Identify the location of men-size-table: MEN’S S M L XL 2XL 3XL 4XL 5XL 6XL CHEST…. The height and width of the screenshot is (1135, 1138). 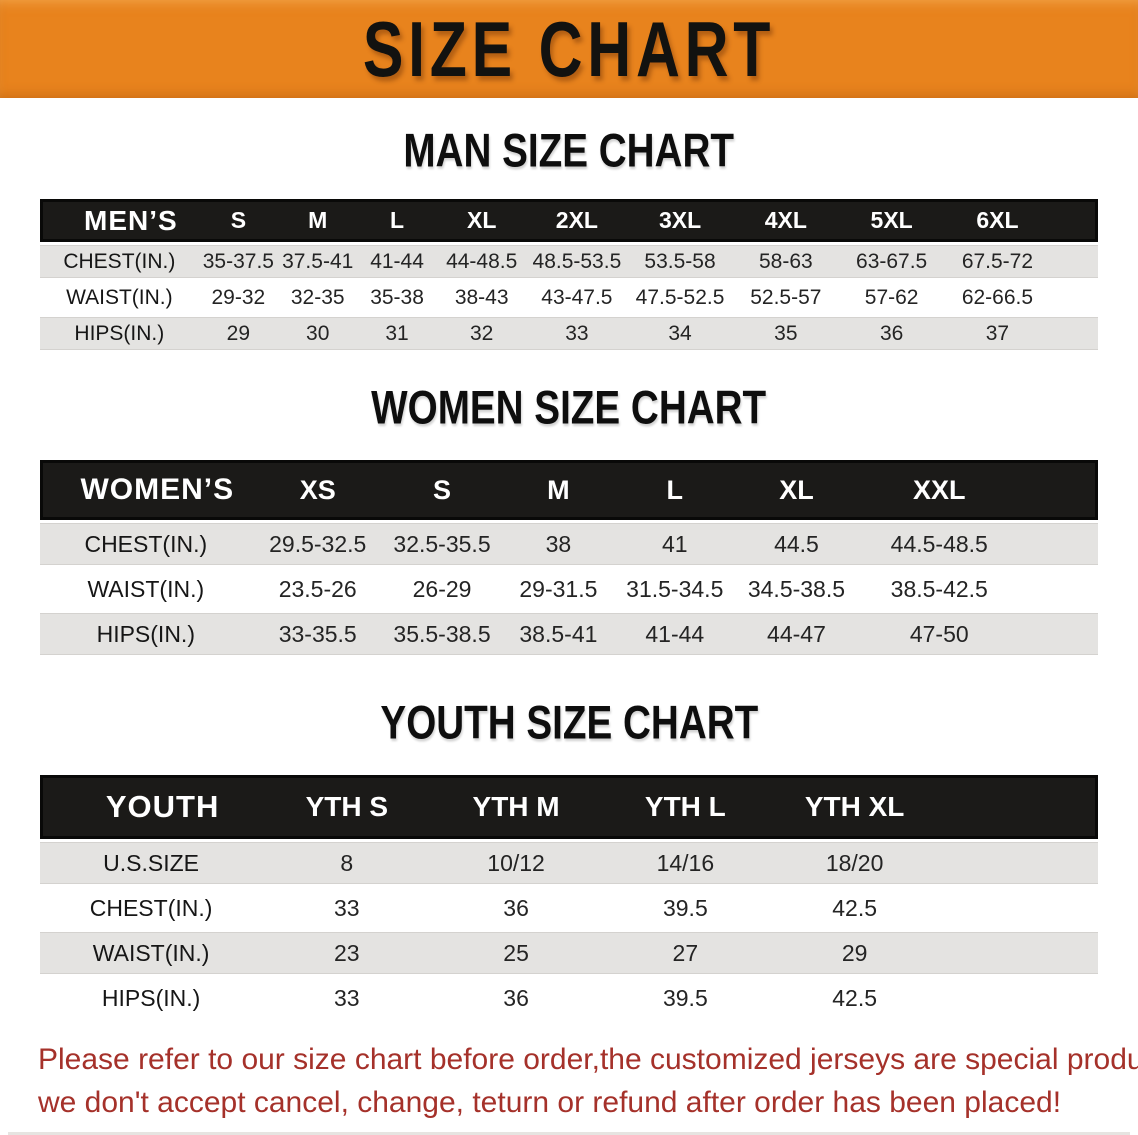
(569, 274).